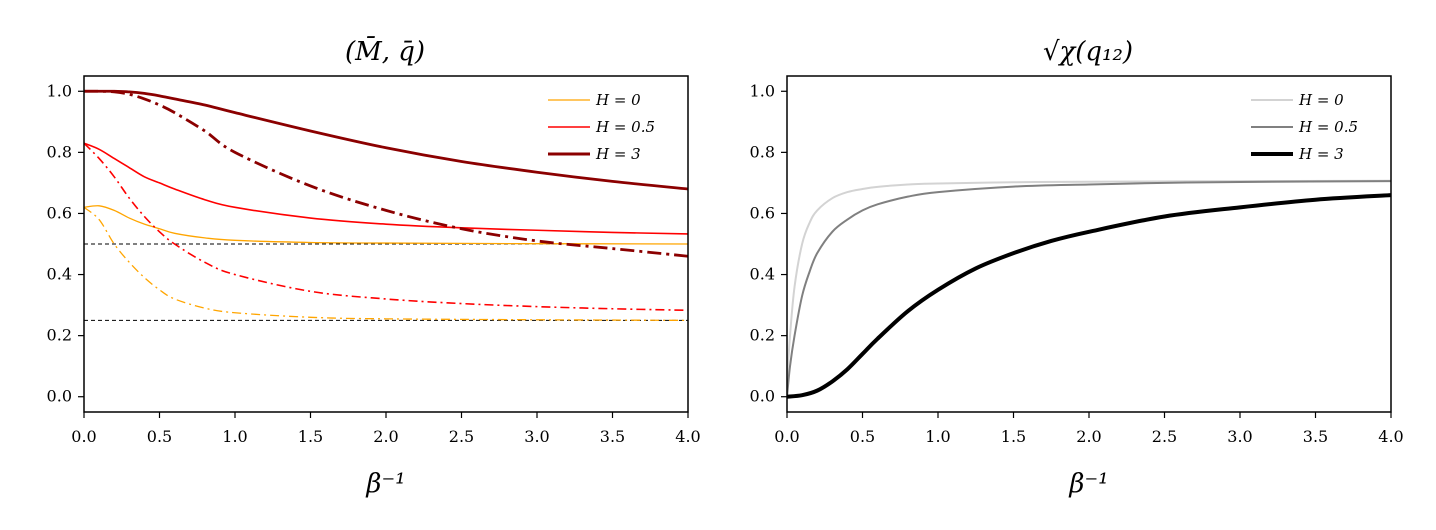 This screenshot has height=530, width=1436. What do you see at coordinates (385, 484) in the screenshot?
I see `left-x-axis-label: β⁻¹` at bounding box center [385, 484].